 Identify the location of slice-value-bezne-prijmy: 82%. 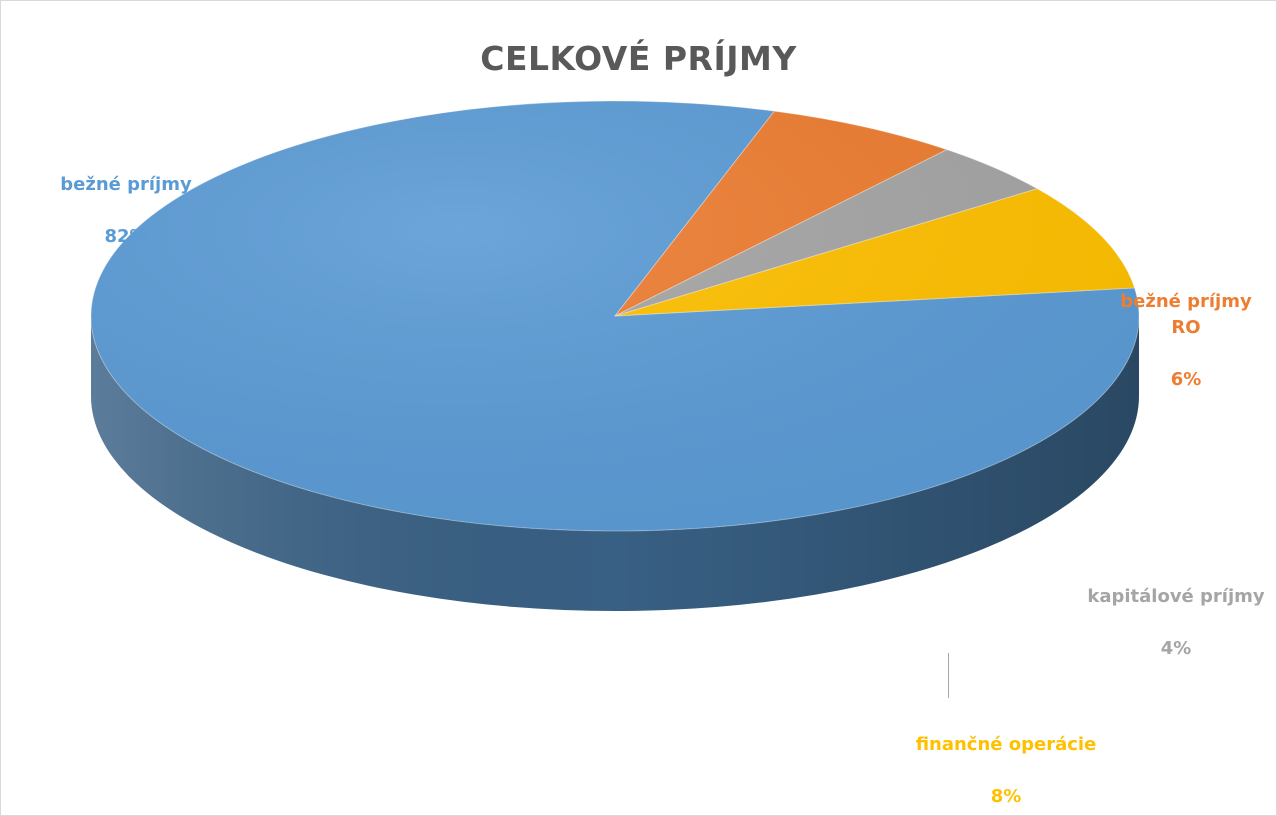
(126, 237).